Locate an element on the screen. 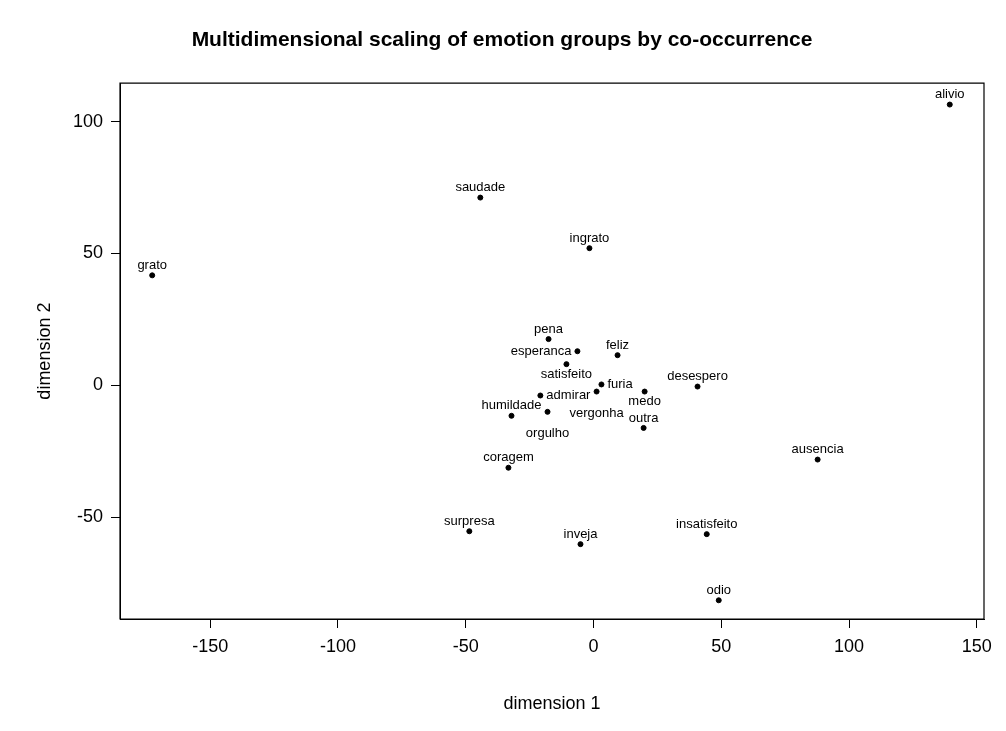 This screenshot has width=1006, height=731. data-label: medo is located at coordinates (644, 401).